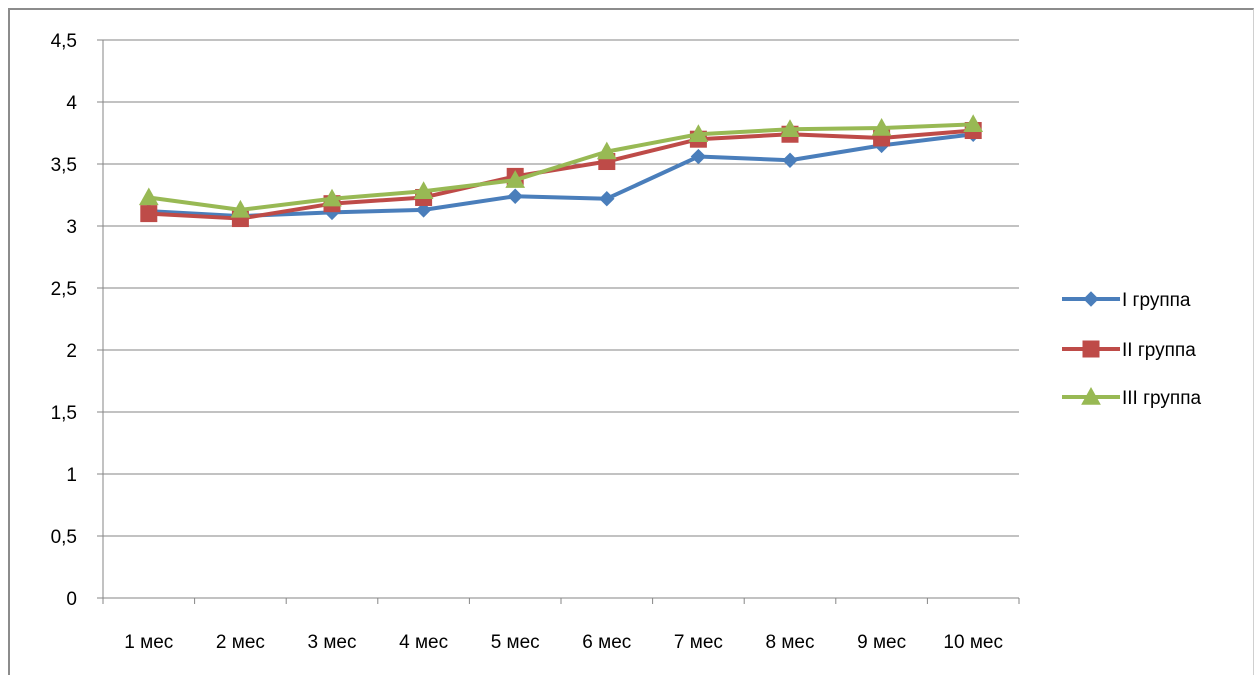 The width and height of the screenshot is (1256, 677). What do you see at coordinates (71, 475) in the screenshot?
I see `y-tick-label: 1` at bounding box center [71, 475].